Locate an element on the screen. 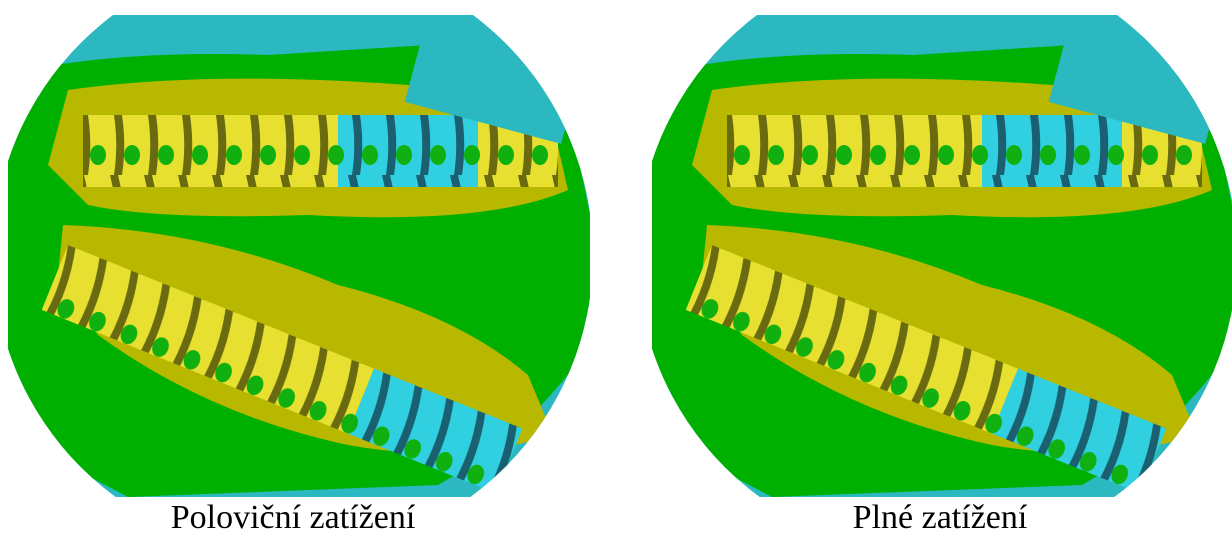 The width and height of the screenshot is (1232, 541). caption: Poloviční zatížení is located at coordinates (293, 517).